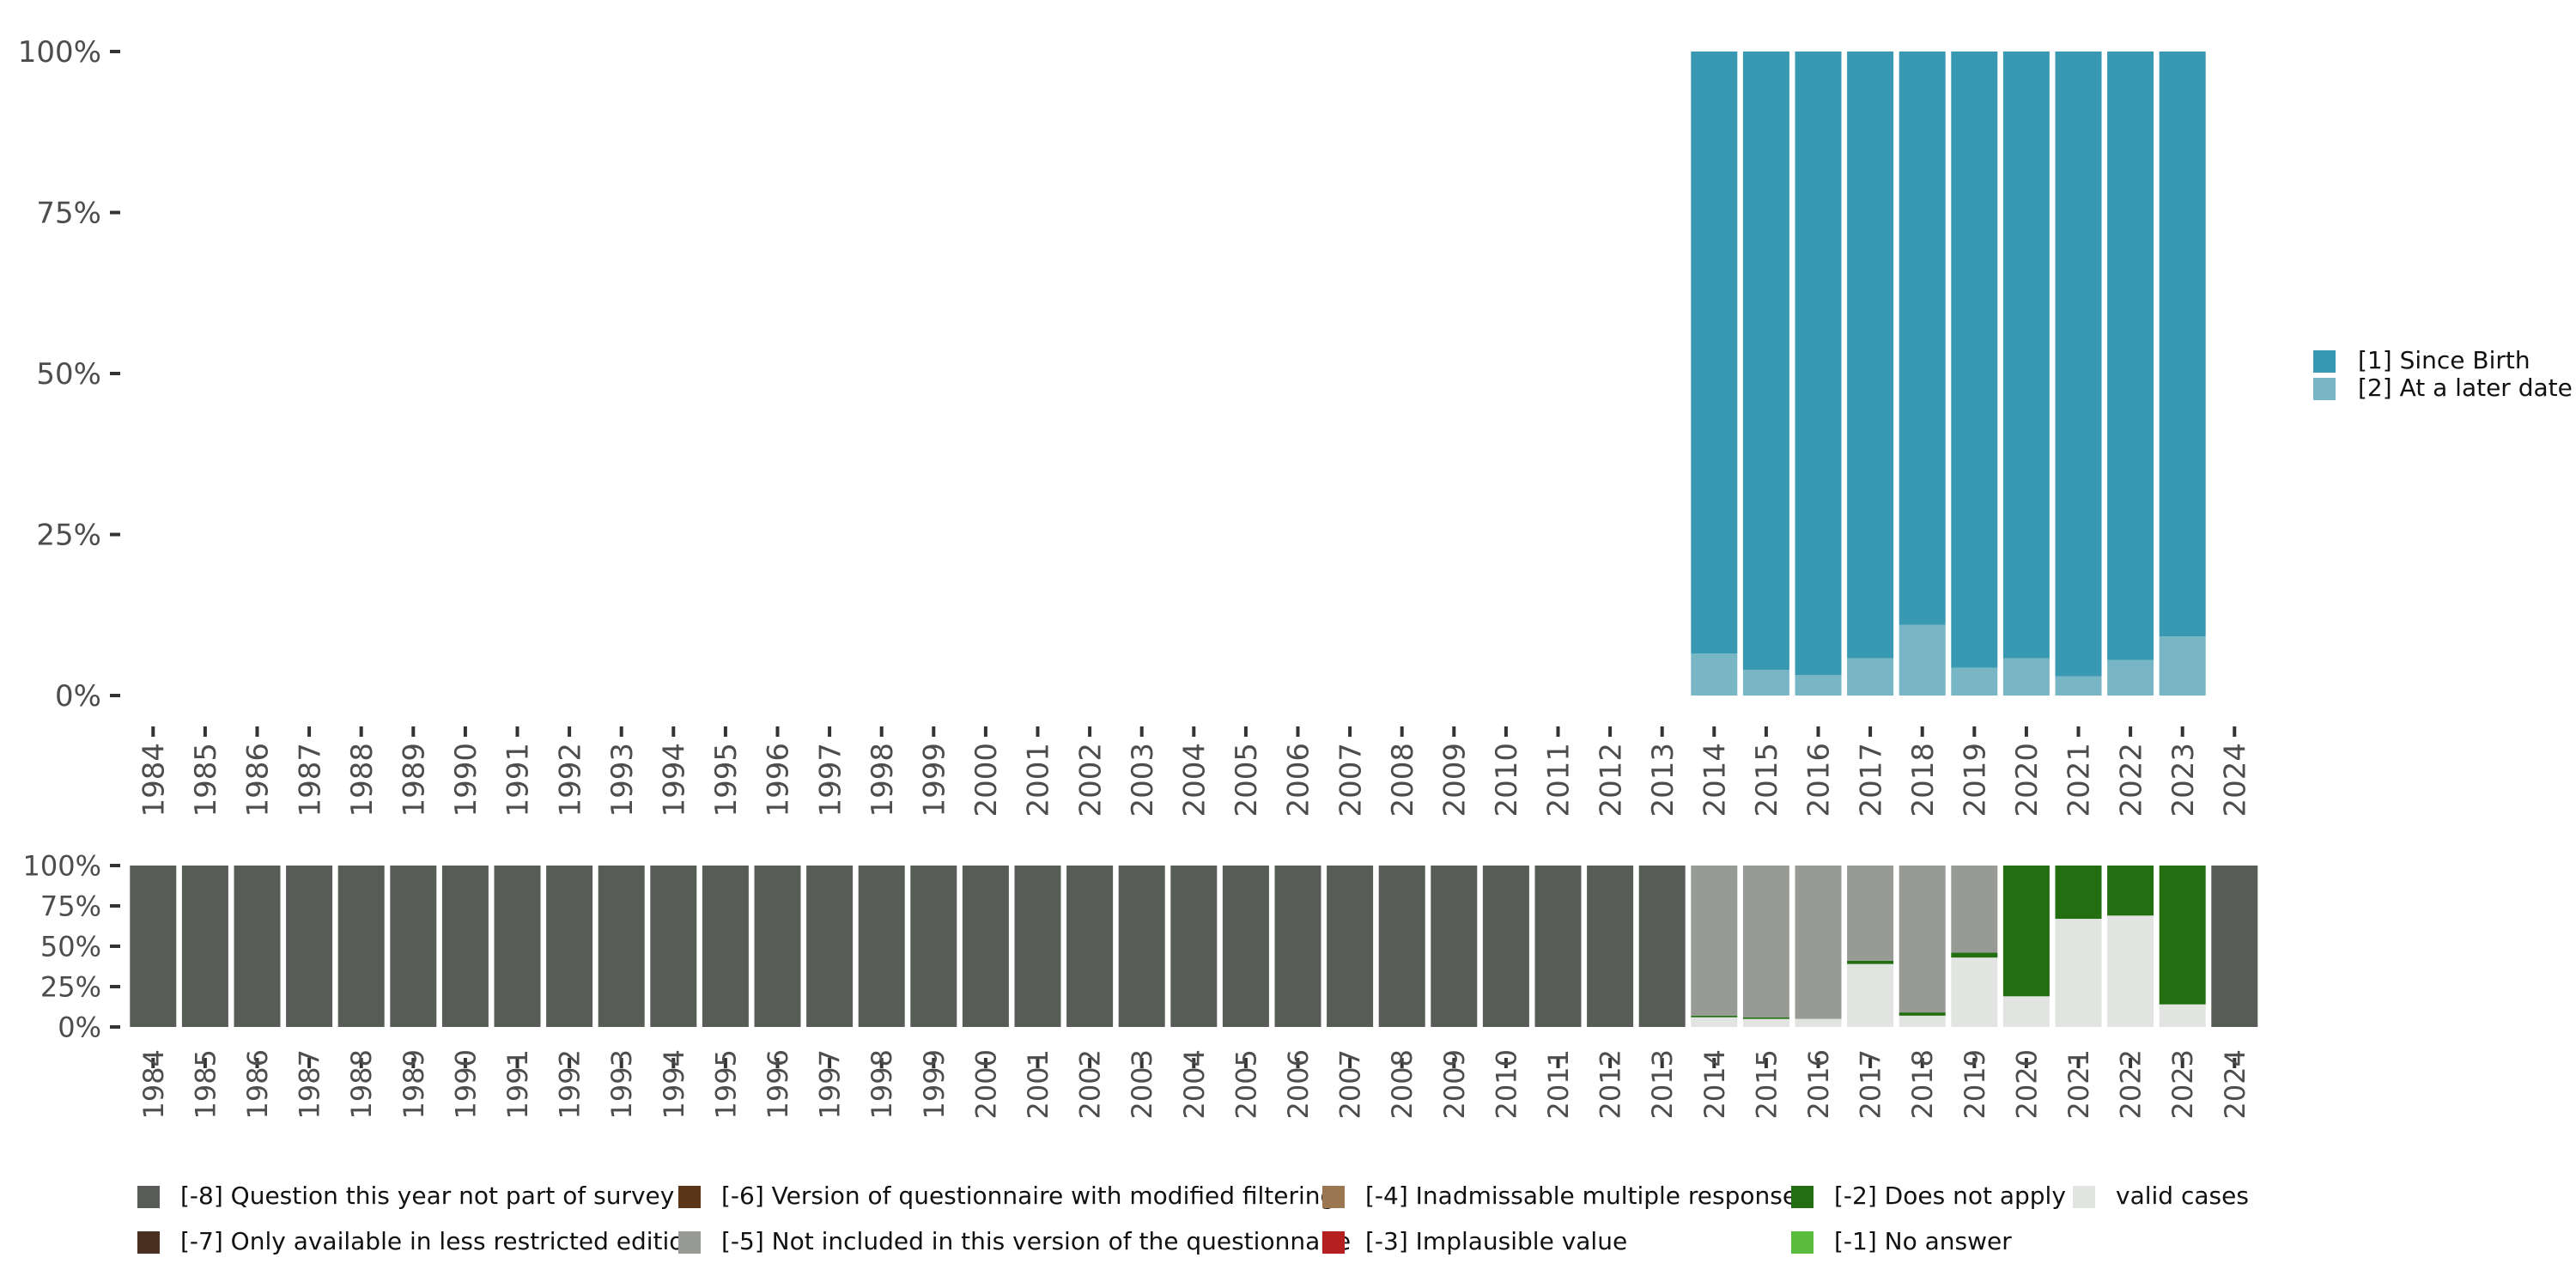 The width and height of the screenshot is (2576, 1288). Describe the element at coordinates (2444, 360) in the screenshot. I see `legend-label: [1] Since Birth` at that location.